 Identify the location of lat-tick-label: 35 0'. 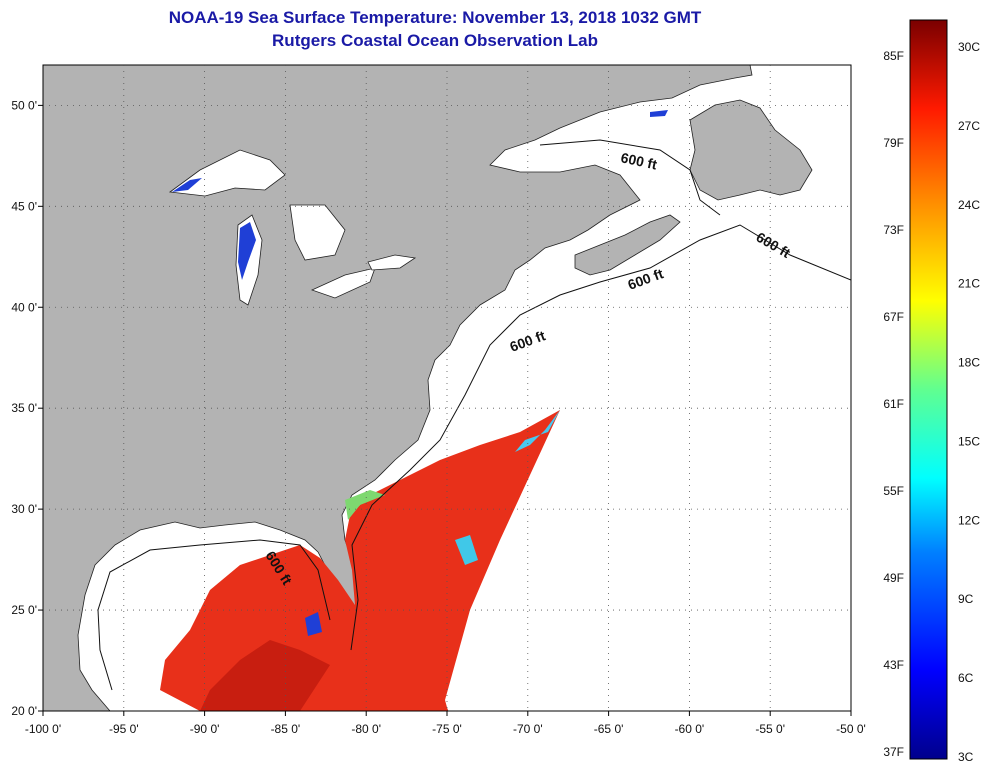
(24, 408).